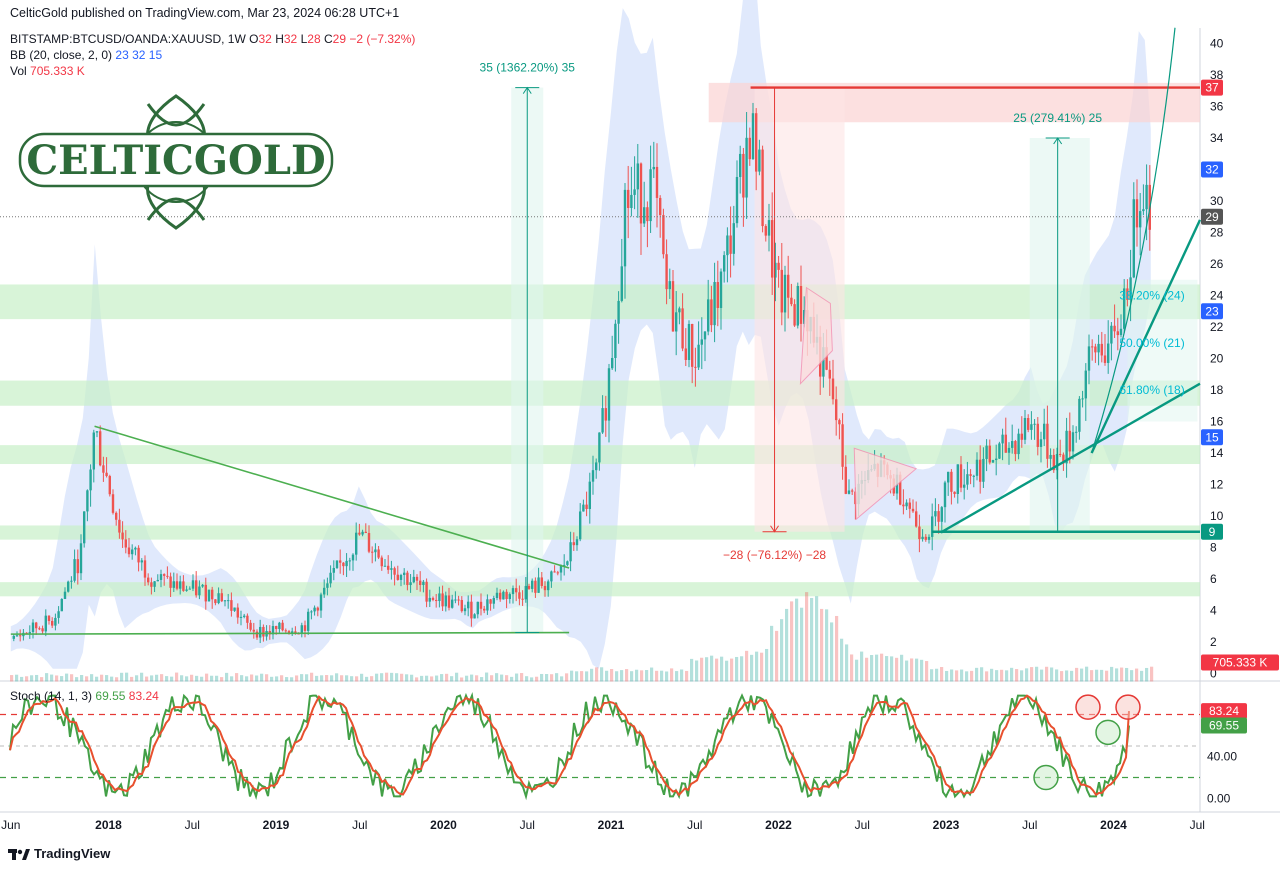 This screenshot has width=1280, height=869. What do you see at coordinates (862, 825) in the screenshot?
I see `x-tick-10: Jul` at bounding box center [862, 825].